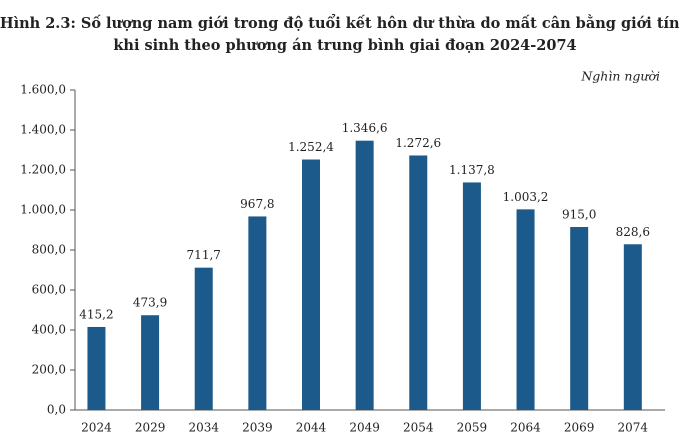  I want to click on x-tick-label: 2054, so click(418, 428).